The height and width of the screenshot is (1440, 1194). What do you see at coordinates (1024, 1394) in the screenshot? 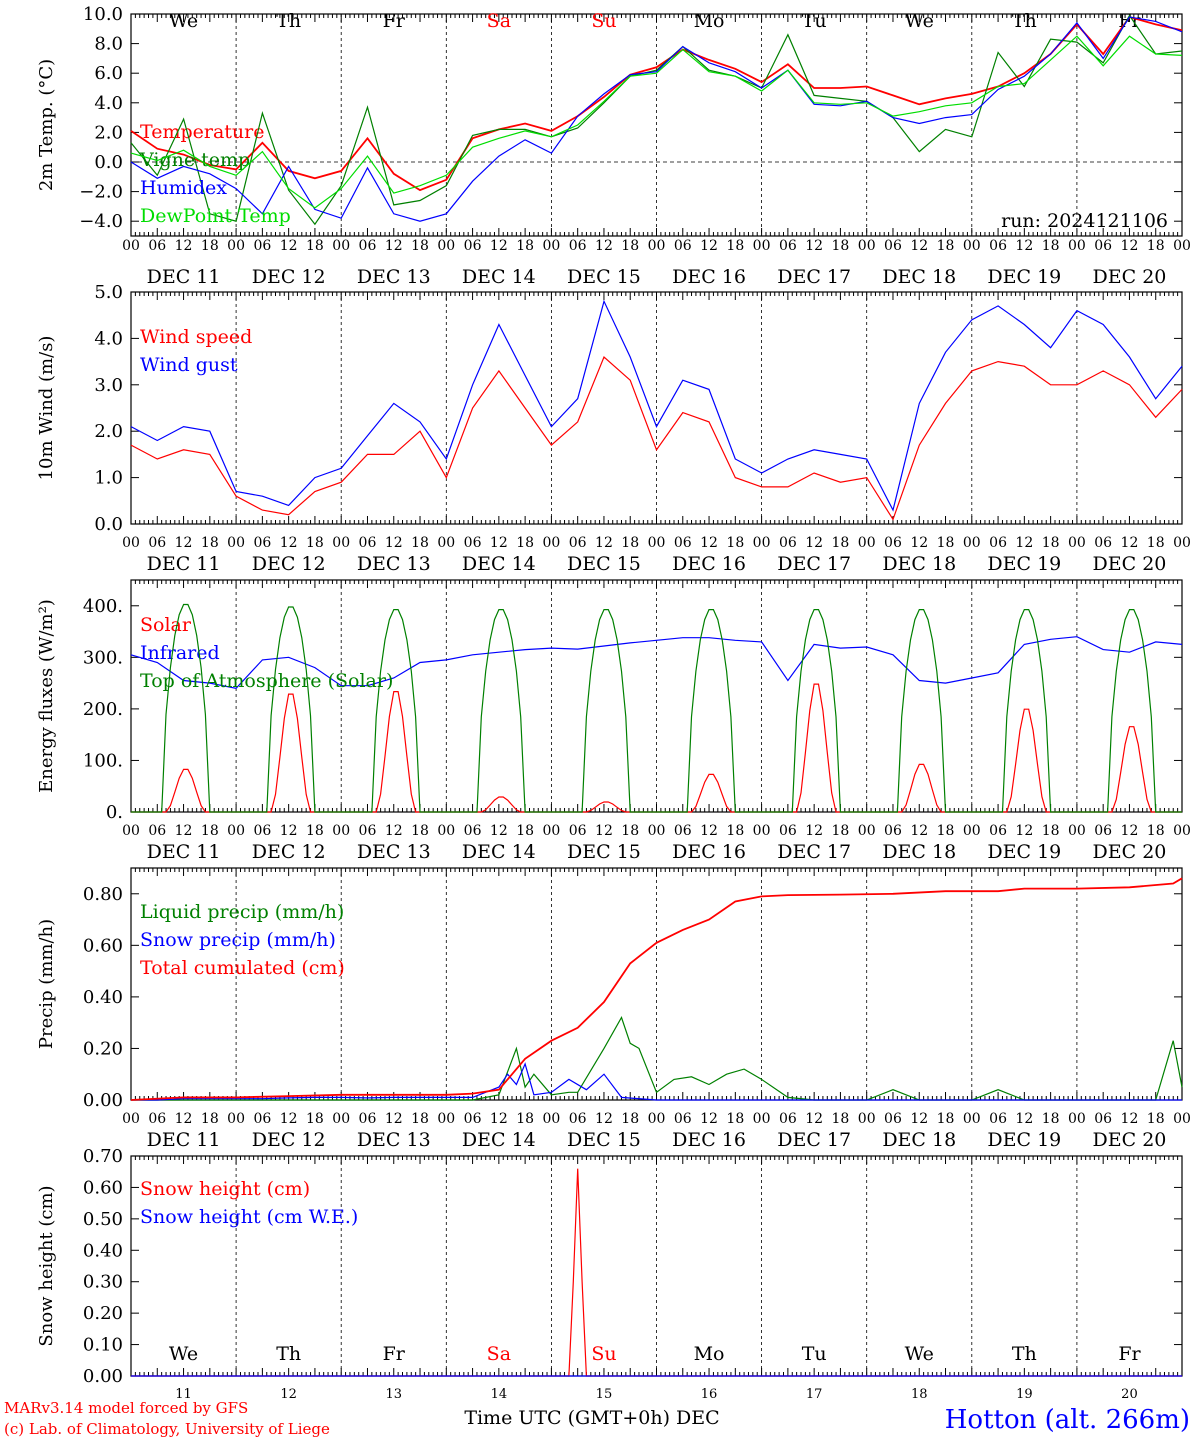
I see `day-number-label: 19` at bounding box center [1024, 1394].